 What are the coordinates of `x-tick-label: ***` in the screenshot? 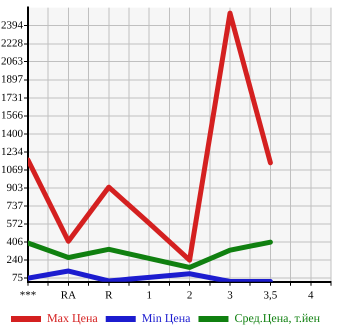 It's located at (28, 295).